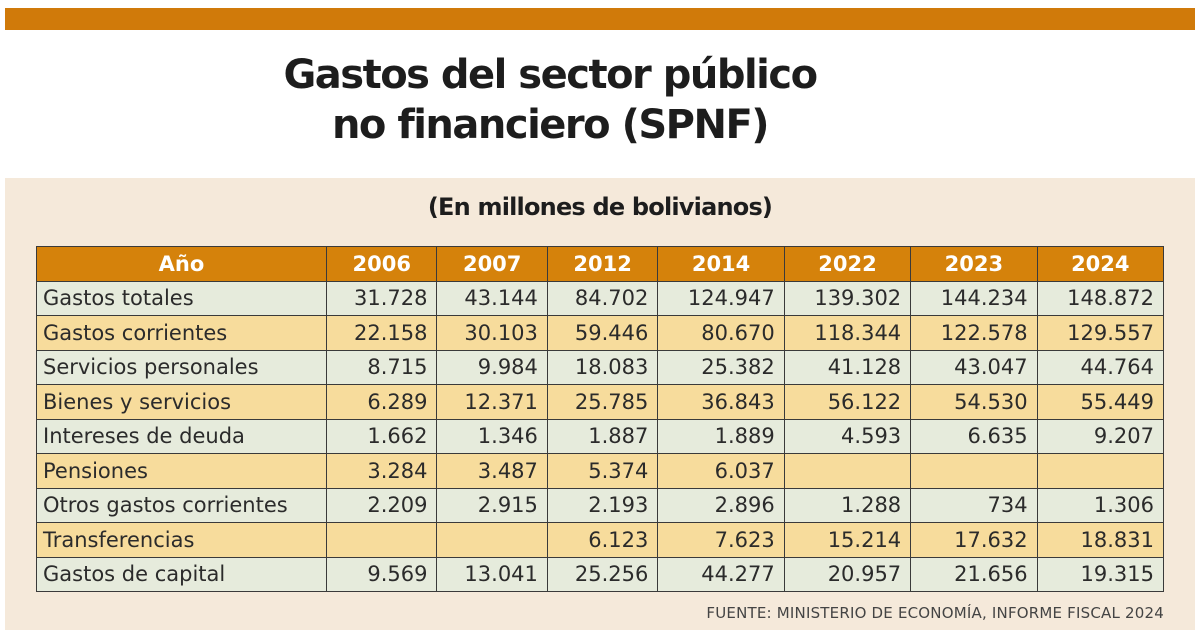 Image resolution: width=1200 pixels, height=633 pixels. I want to click on value-cell: 41.128, so click(847, 367).